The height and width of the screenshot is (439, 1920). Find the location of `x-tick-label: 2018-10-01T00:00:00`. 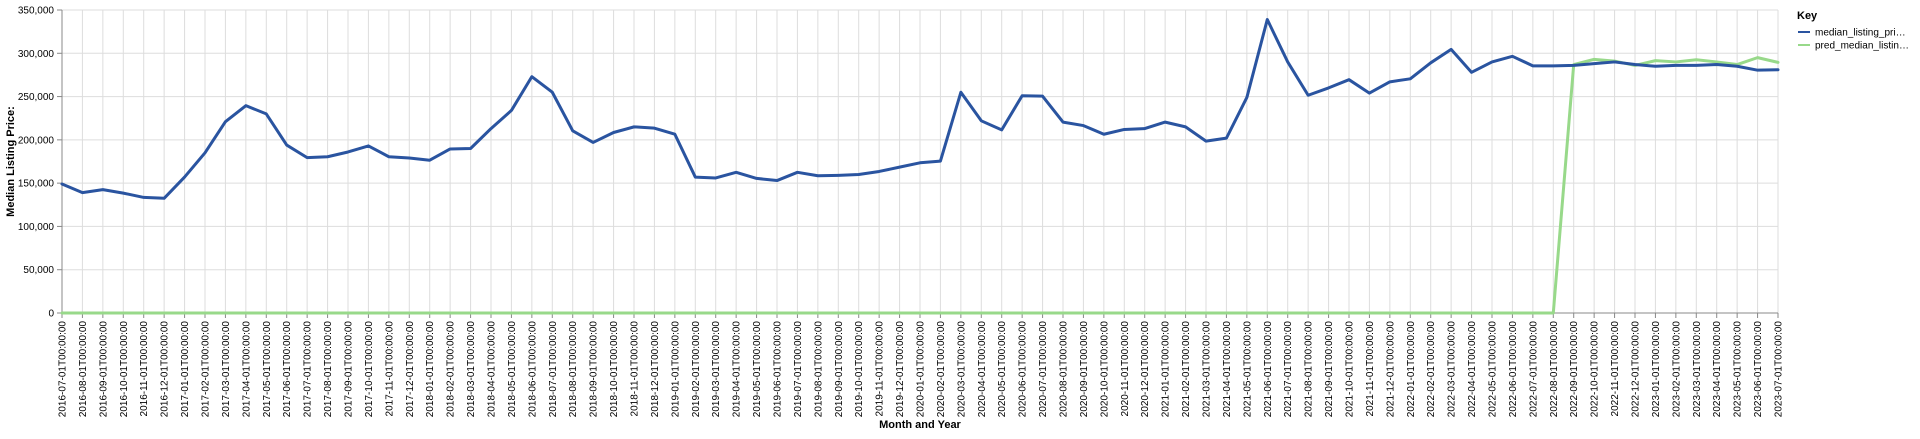

x-tick-label: 2018-10-01T00:00:00 is located at coordinates (614, 369).